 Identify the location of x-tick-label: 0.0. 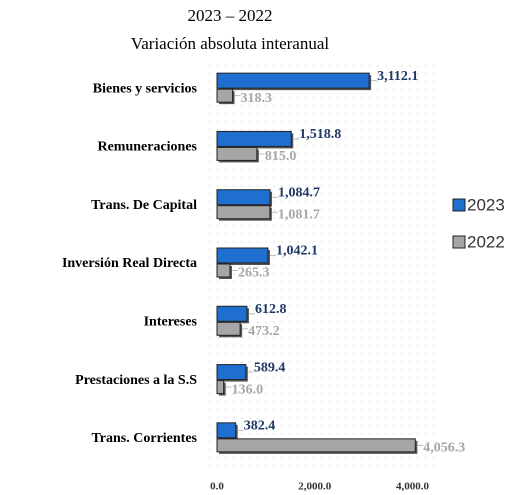
(217, 487).